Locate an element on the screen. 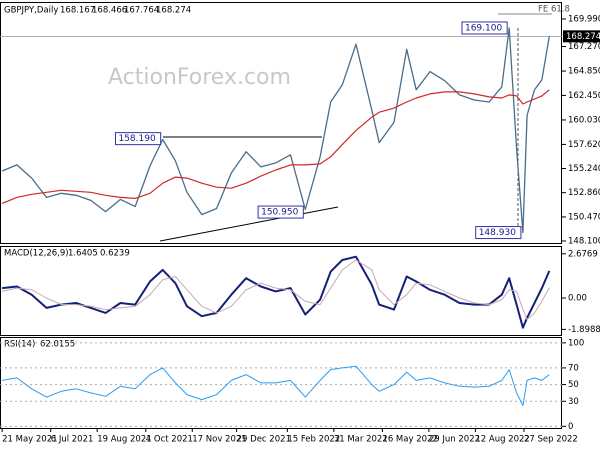  y-tick-label: 30 is located at coordinates (573, 402).